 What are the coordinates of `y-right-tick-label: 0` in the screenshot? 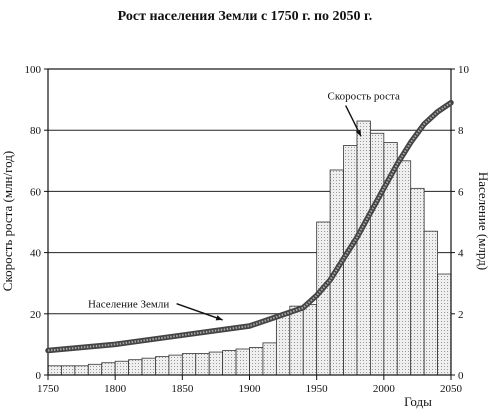 It's located at (461, 376).